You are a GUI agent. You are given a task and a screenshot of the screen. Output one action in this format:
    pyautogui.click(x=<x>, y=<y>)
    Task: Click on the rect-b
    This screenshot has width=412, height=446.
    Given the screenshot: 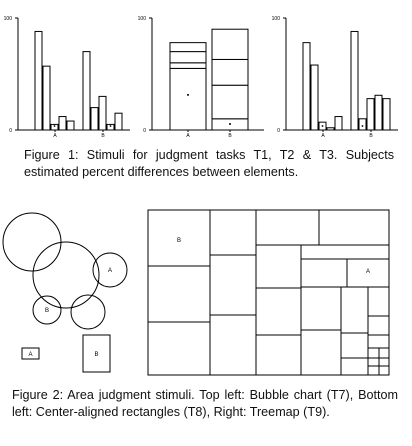 What is the action you would take?
    pyautogui.click(x=96, y=353)
    